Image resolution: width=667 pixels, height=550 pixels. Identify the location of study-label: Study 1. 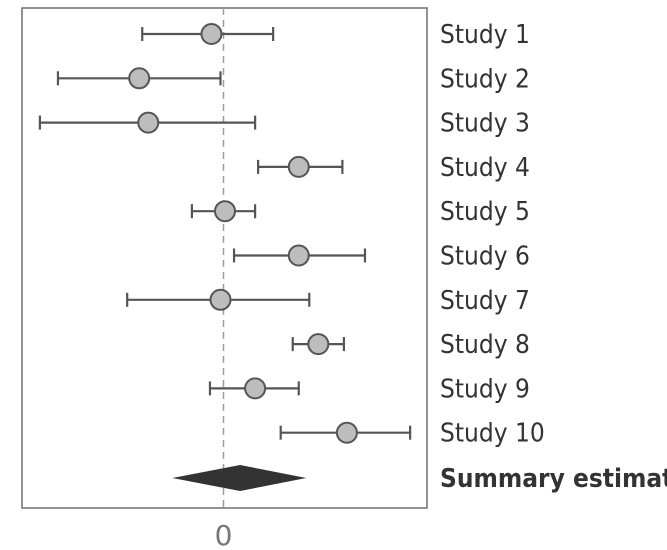
(485, 35).